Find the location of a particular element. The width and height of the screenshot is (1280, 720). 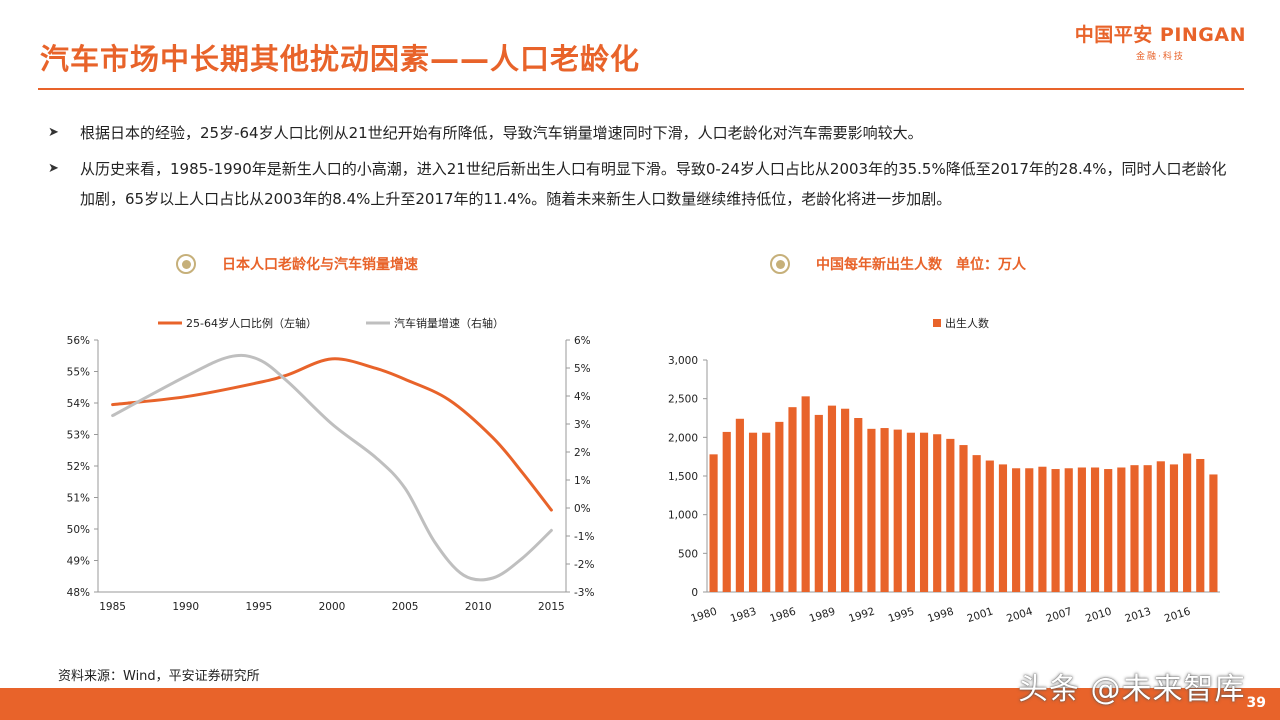

x-tick-label: 1990 is located at coordinates (185, 607).